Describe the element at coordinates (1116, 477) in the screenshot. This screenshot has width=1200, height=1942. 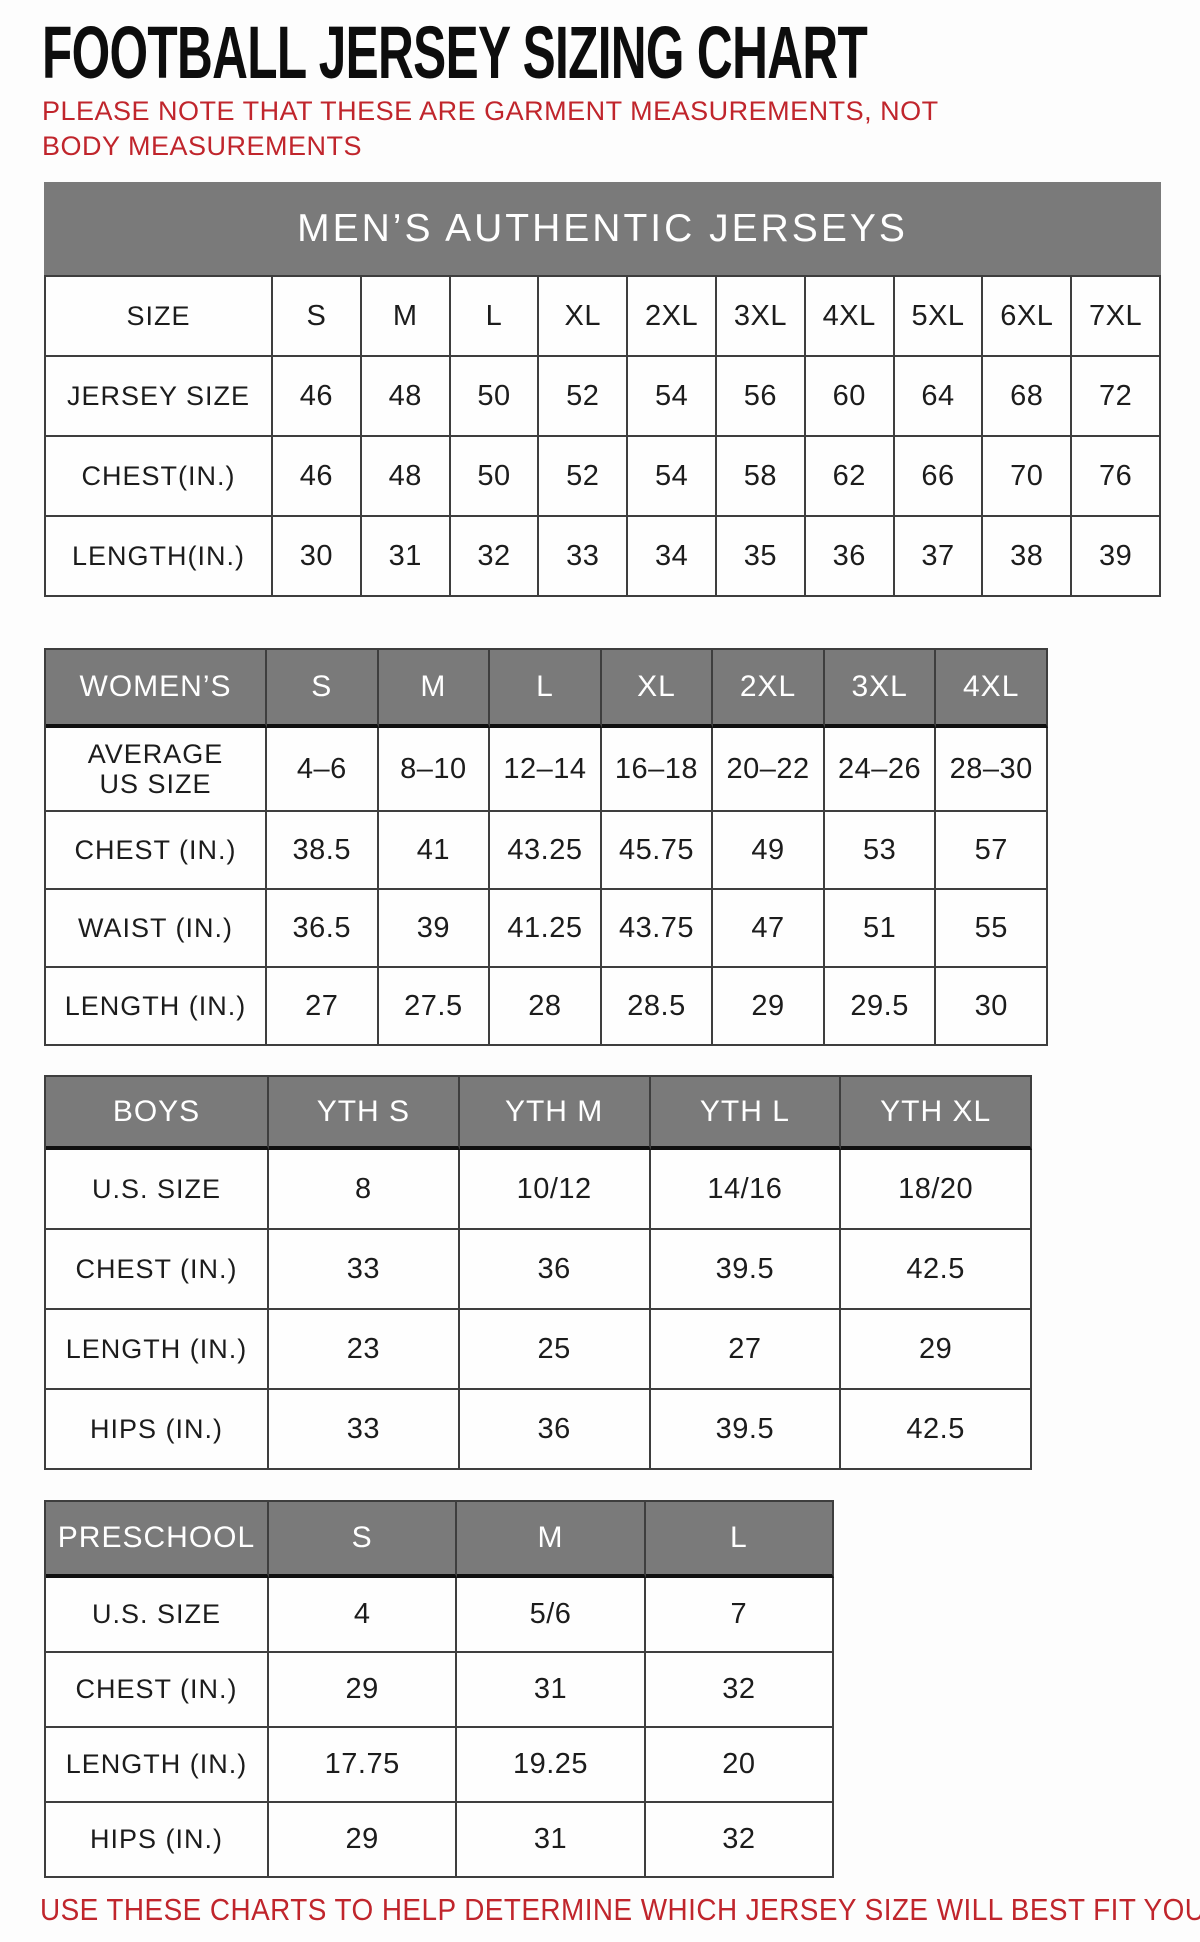
I see `value-cell: 76` at that location.